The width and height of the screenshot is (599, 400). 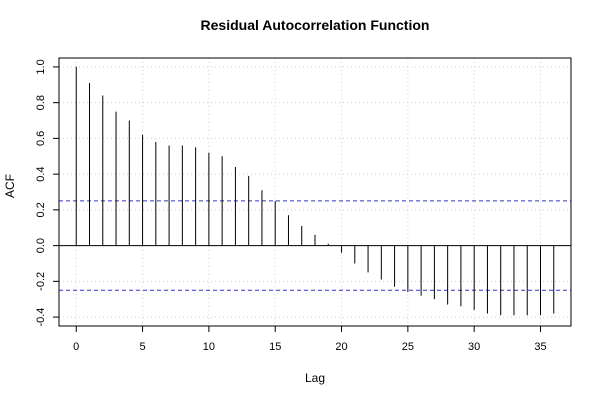 I want to click on y-tick-label: -0.4, so click(x=41, y=317).